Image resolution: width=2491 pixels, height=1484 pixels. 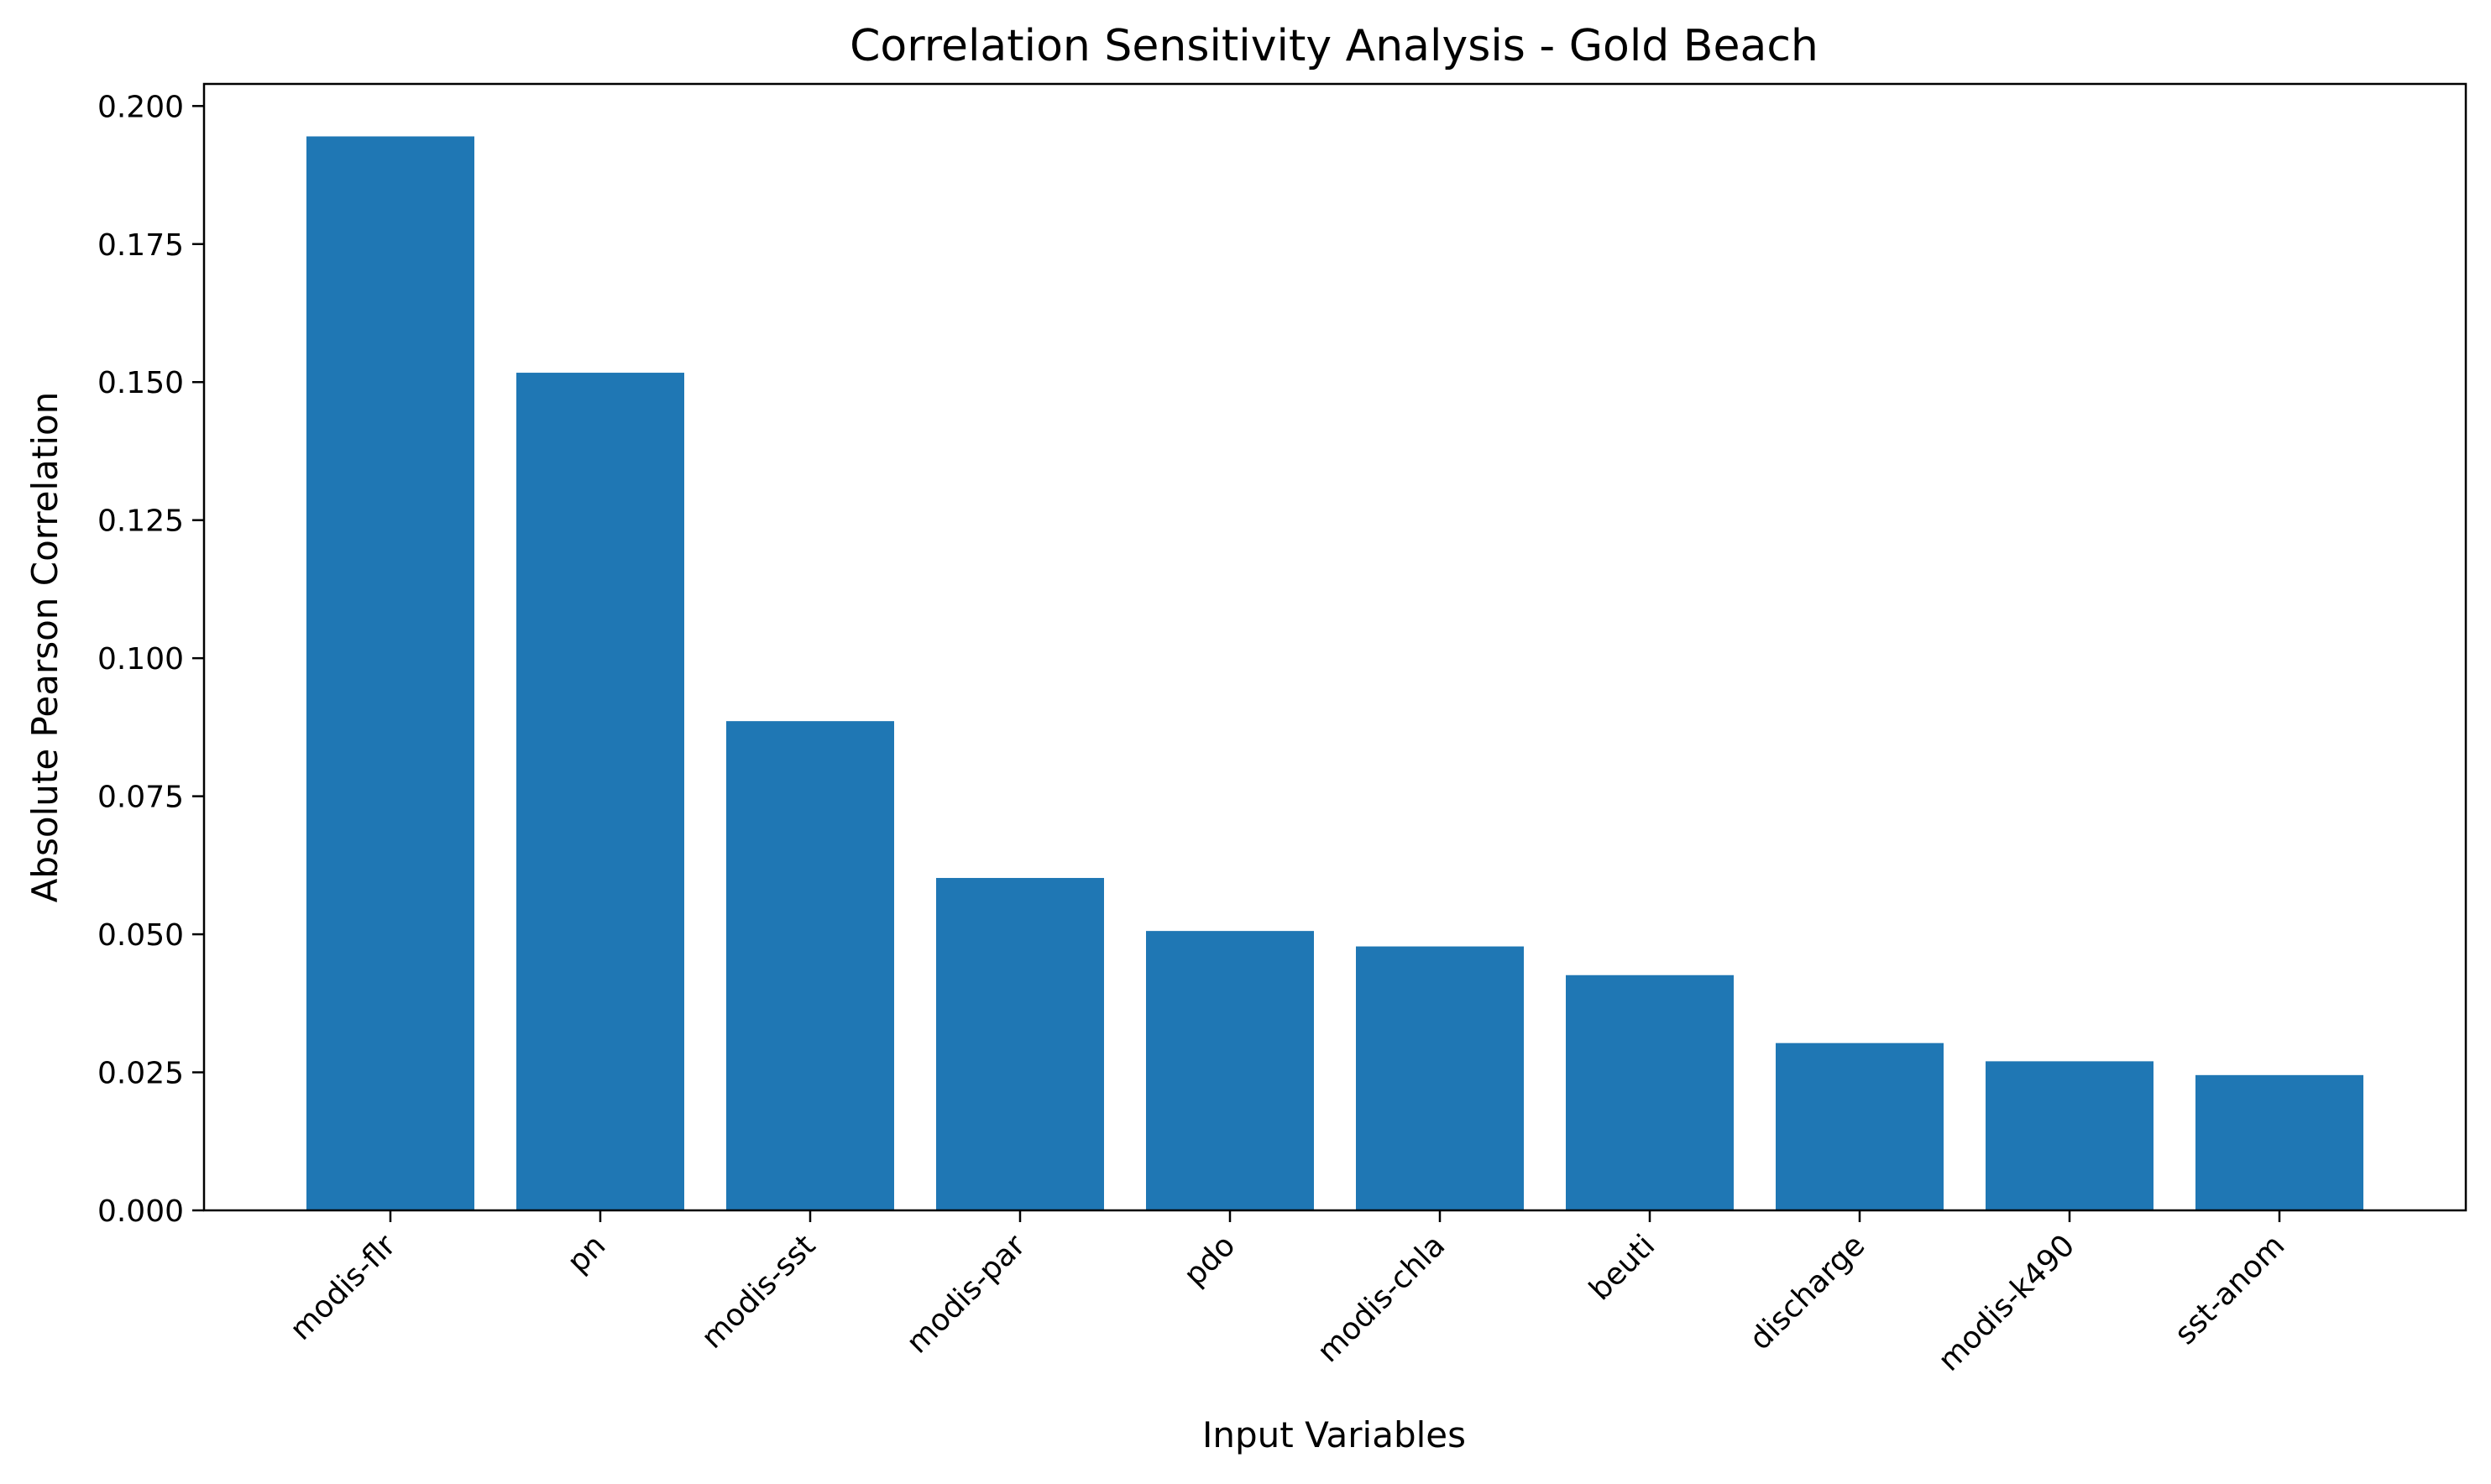 What do you see at coordinates (140, 383) in the screenshot?
I see `y-tick-label: 0.150` at bounding box center [140, 383].